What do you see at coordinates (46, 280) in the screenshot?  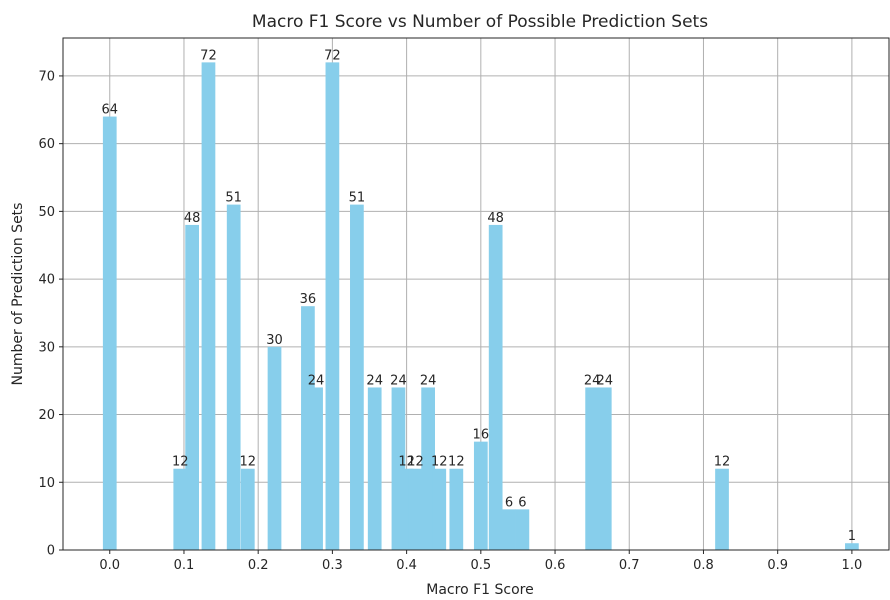 I see `y-tick-label: 40` at bounding box center [46, 280].